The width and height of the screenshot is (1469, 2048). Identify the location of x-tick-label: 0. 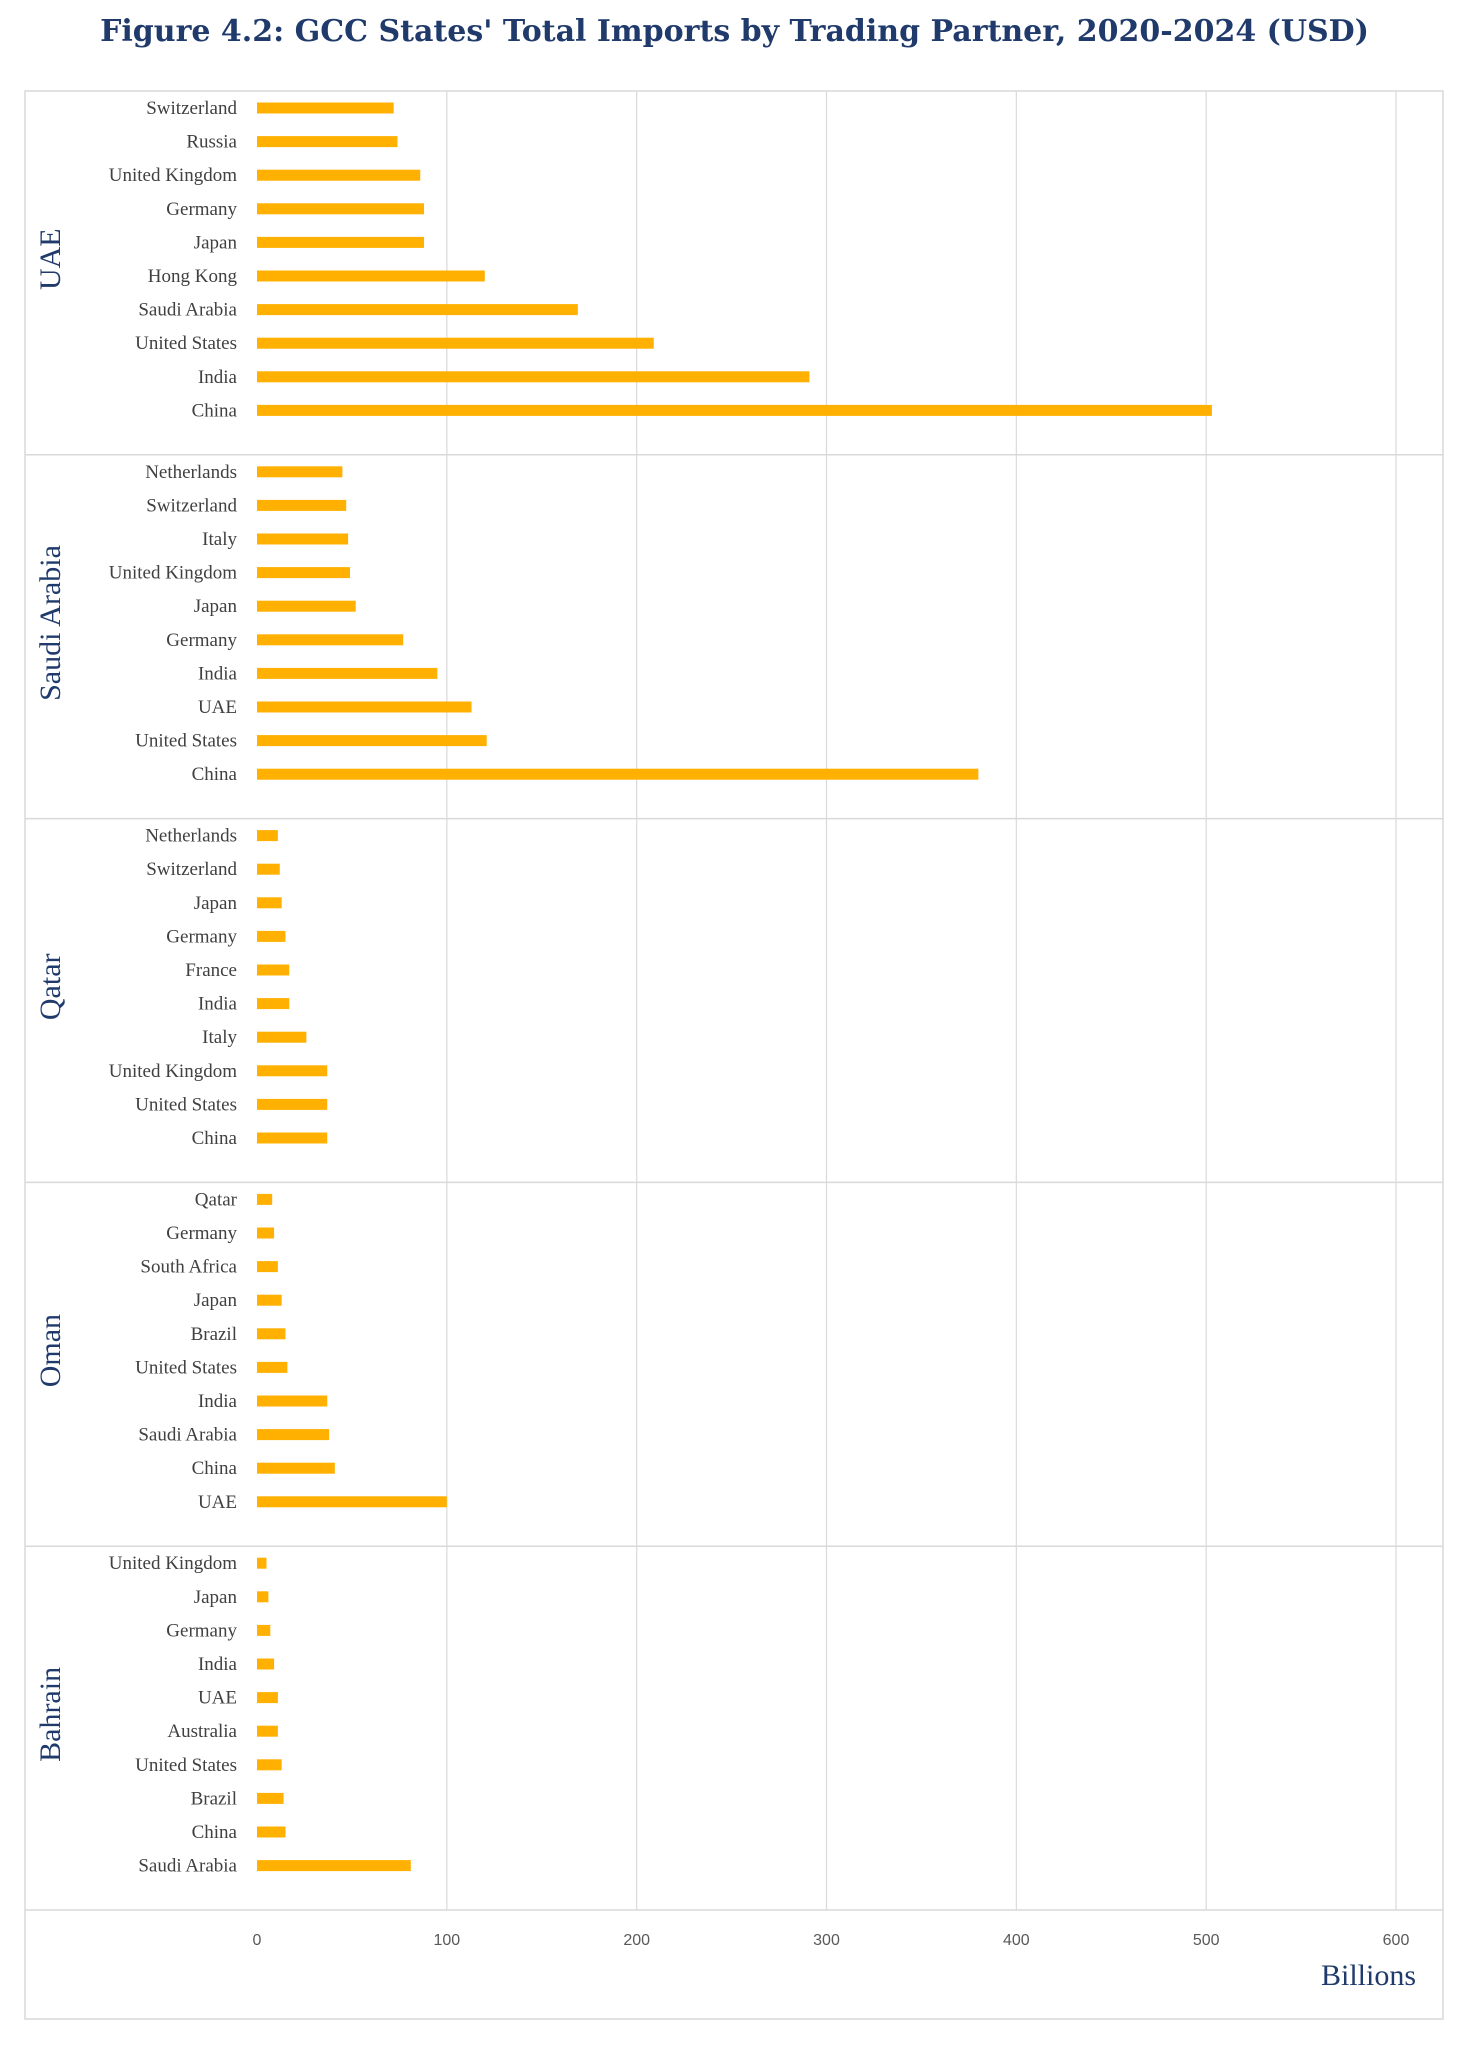
(257, 1940).